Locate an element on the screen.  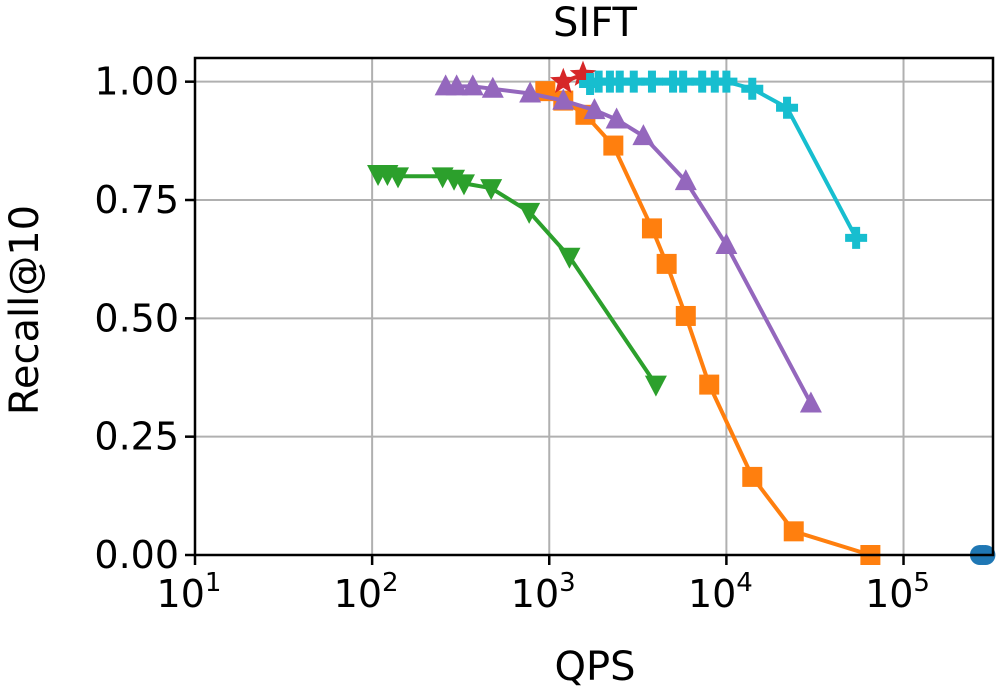
series-green is located at coordinates (517, 280).